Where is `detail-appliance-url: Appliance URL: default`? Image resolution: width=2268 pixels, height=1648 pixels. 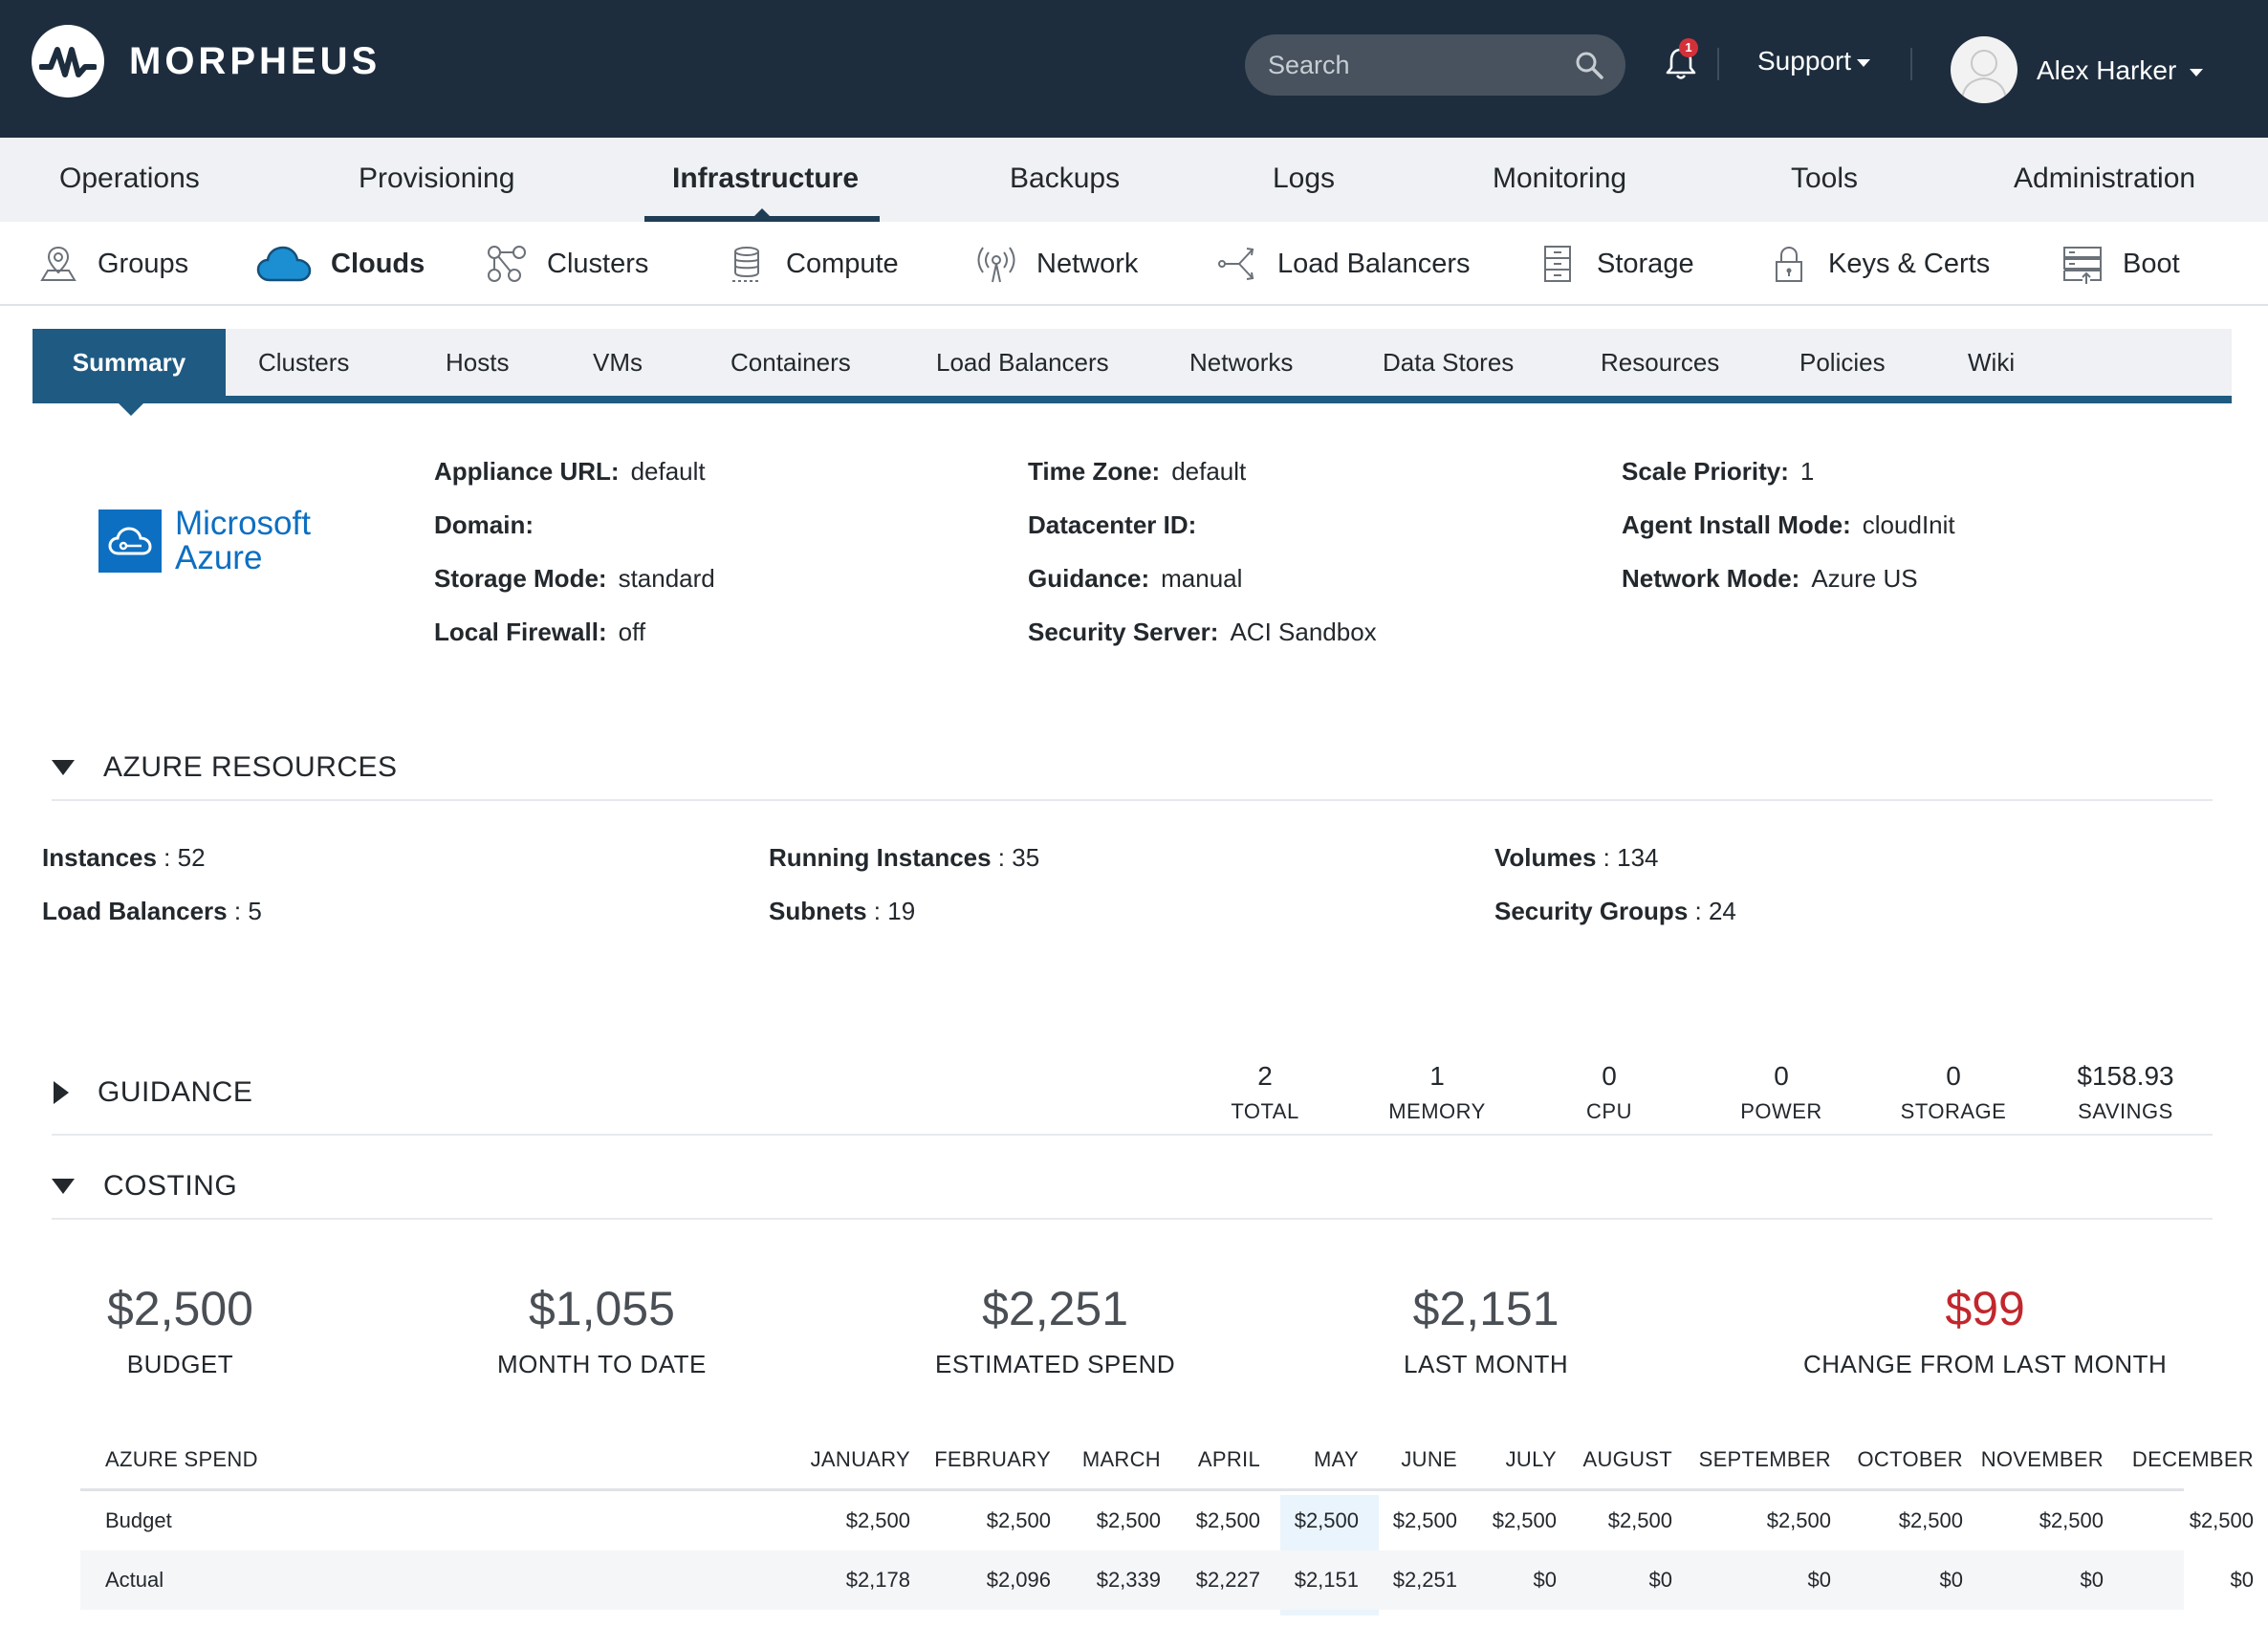 detail-appliance-url: Appliance URL: default is located at coordinates (570, 472).